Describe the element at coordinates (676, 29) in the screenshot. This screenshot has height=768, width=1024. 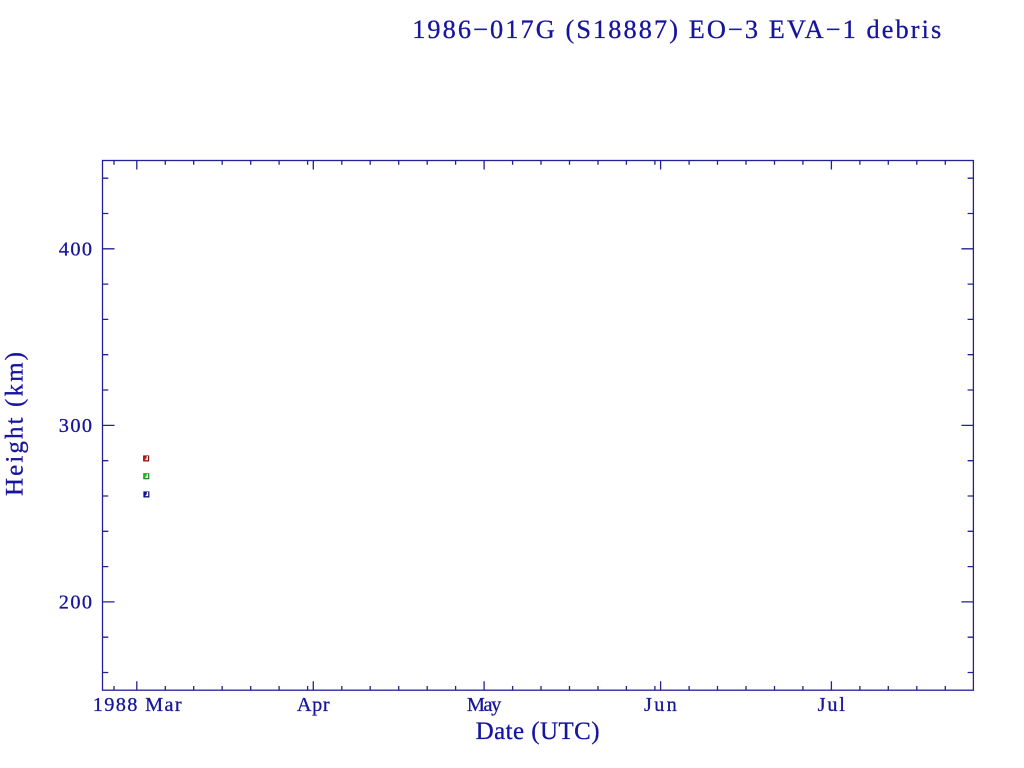
I see `svg-text:1986−017G (S18887) EO−3 EVA−1: 1986−017G (S18887) EO−3 EVA−1 debris` at that location.